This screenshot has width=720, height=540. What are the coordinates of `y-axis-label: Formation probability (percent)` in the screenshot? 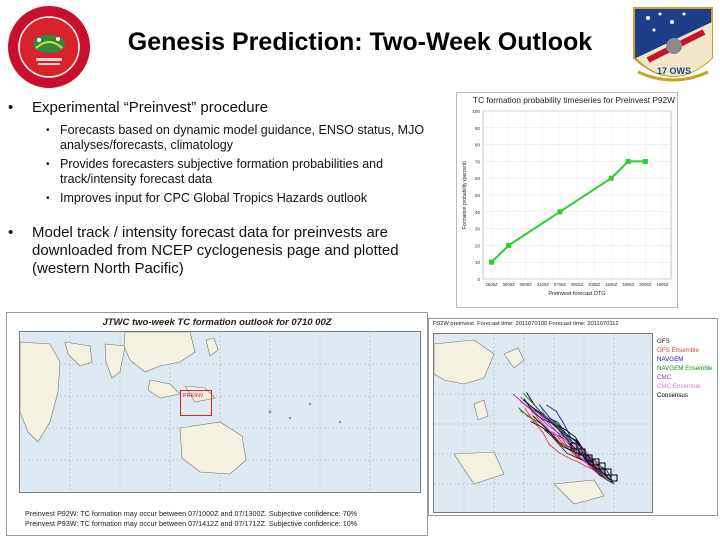 It's located at (465, 195).